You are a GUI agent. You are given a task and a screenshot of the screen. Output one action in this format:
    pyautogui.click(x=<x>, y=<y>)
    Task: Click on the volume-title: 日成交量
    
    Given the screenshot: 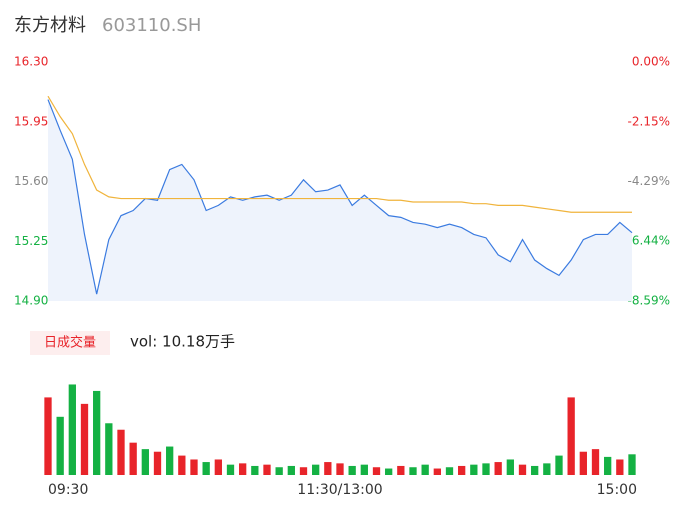 What is the action you would take?
    pyautogui.click(x=70, y=343)
    